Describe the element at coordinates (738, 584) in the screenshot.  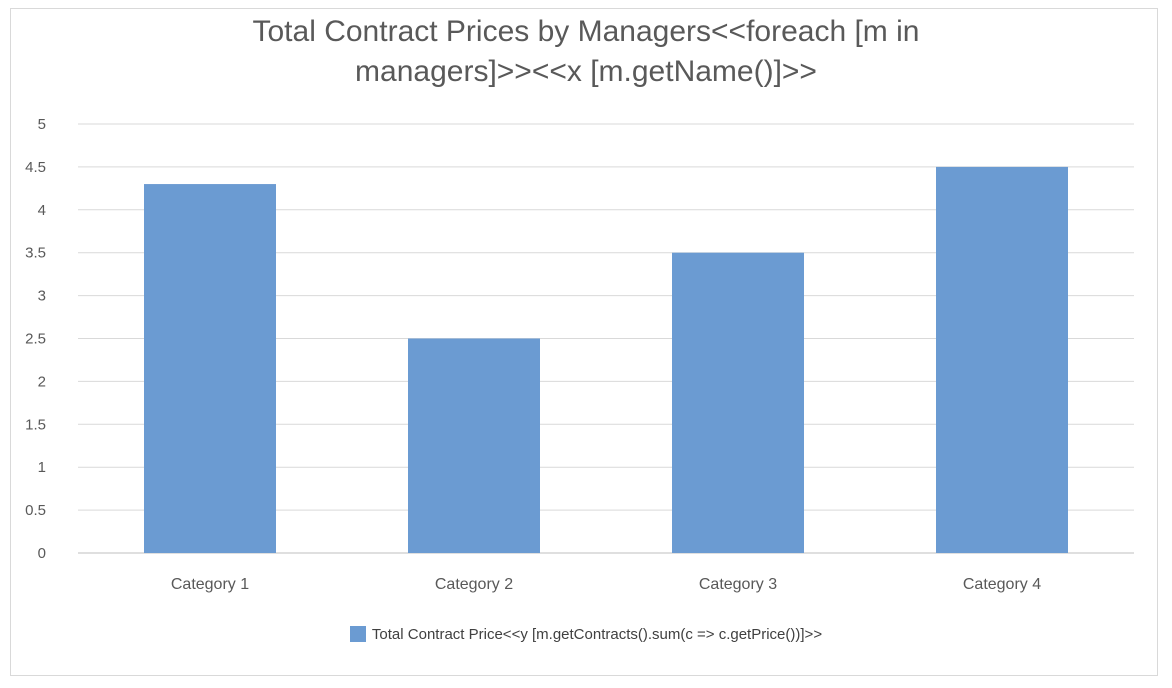
I see `x-category-label: Category 3` at that location.